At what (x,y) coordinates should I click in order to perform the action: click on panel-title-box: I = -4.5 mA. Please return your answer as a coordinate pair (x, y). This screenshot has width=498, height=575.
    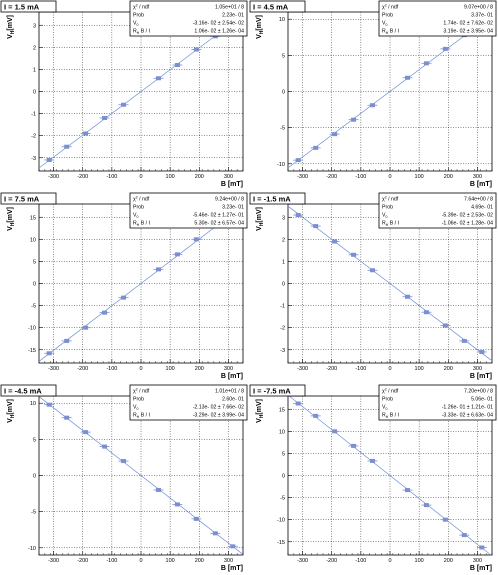
    Looking at the image, I should click on (28, 390).